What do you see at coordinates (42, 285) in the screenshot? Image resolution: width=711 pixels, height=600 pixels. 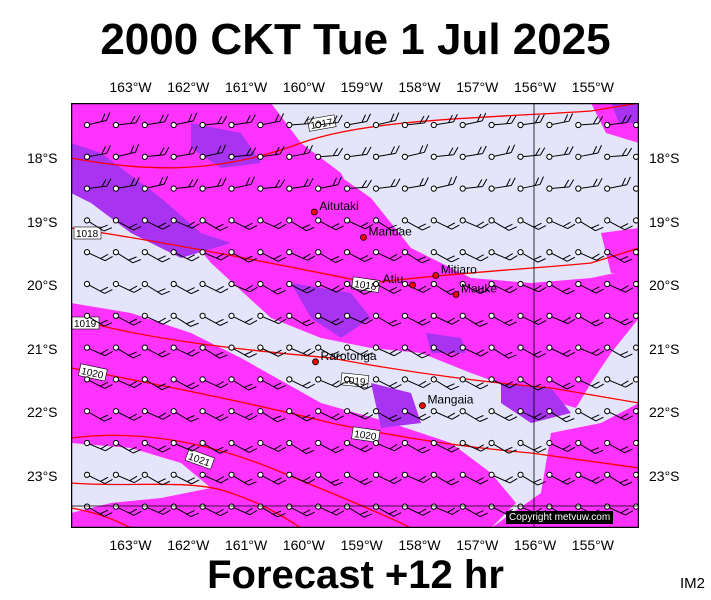 I see `lat-label-left: 20°S` at bounding box center [42, 285].